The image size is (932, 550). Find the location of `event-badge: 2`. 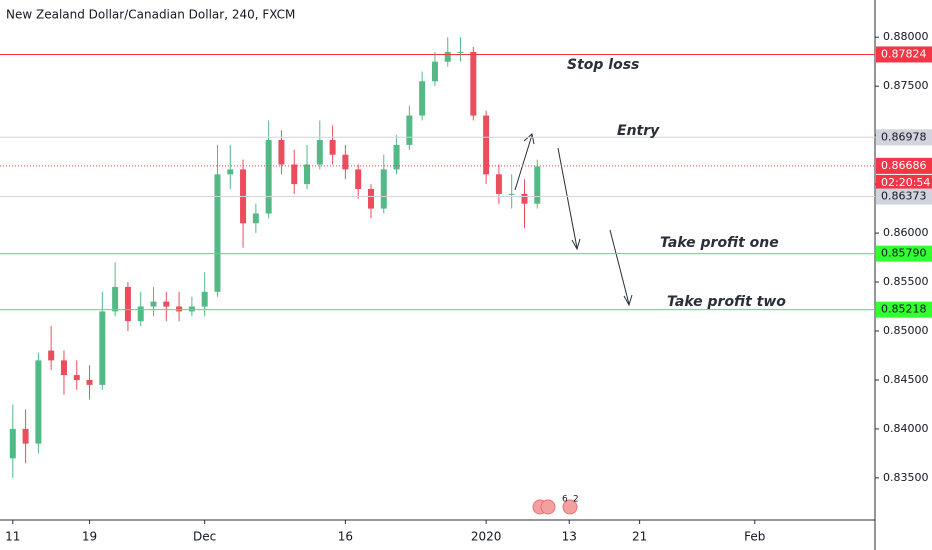

event-badge: 2 is located at coordinates (576, 500).